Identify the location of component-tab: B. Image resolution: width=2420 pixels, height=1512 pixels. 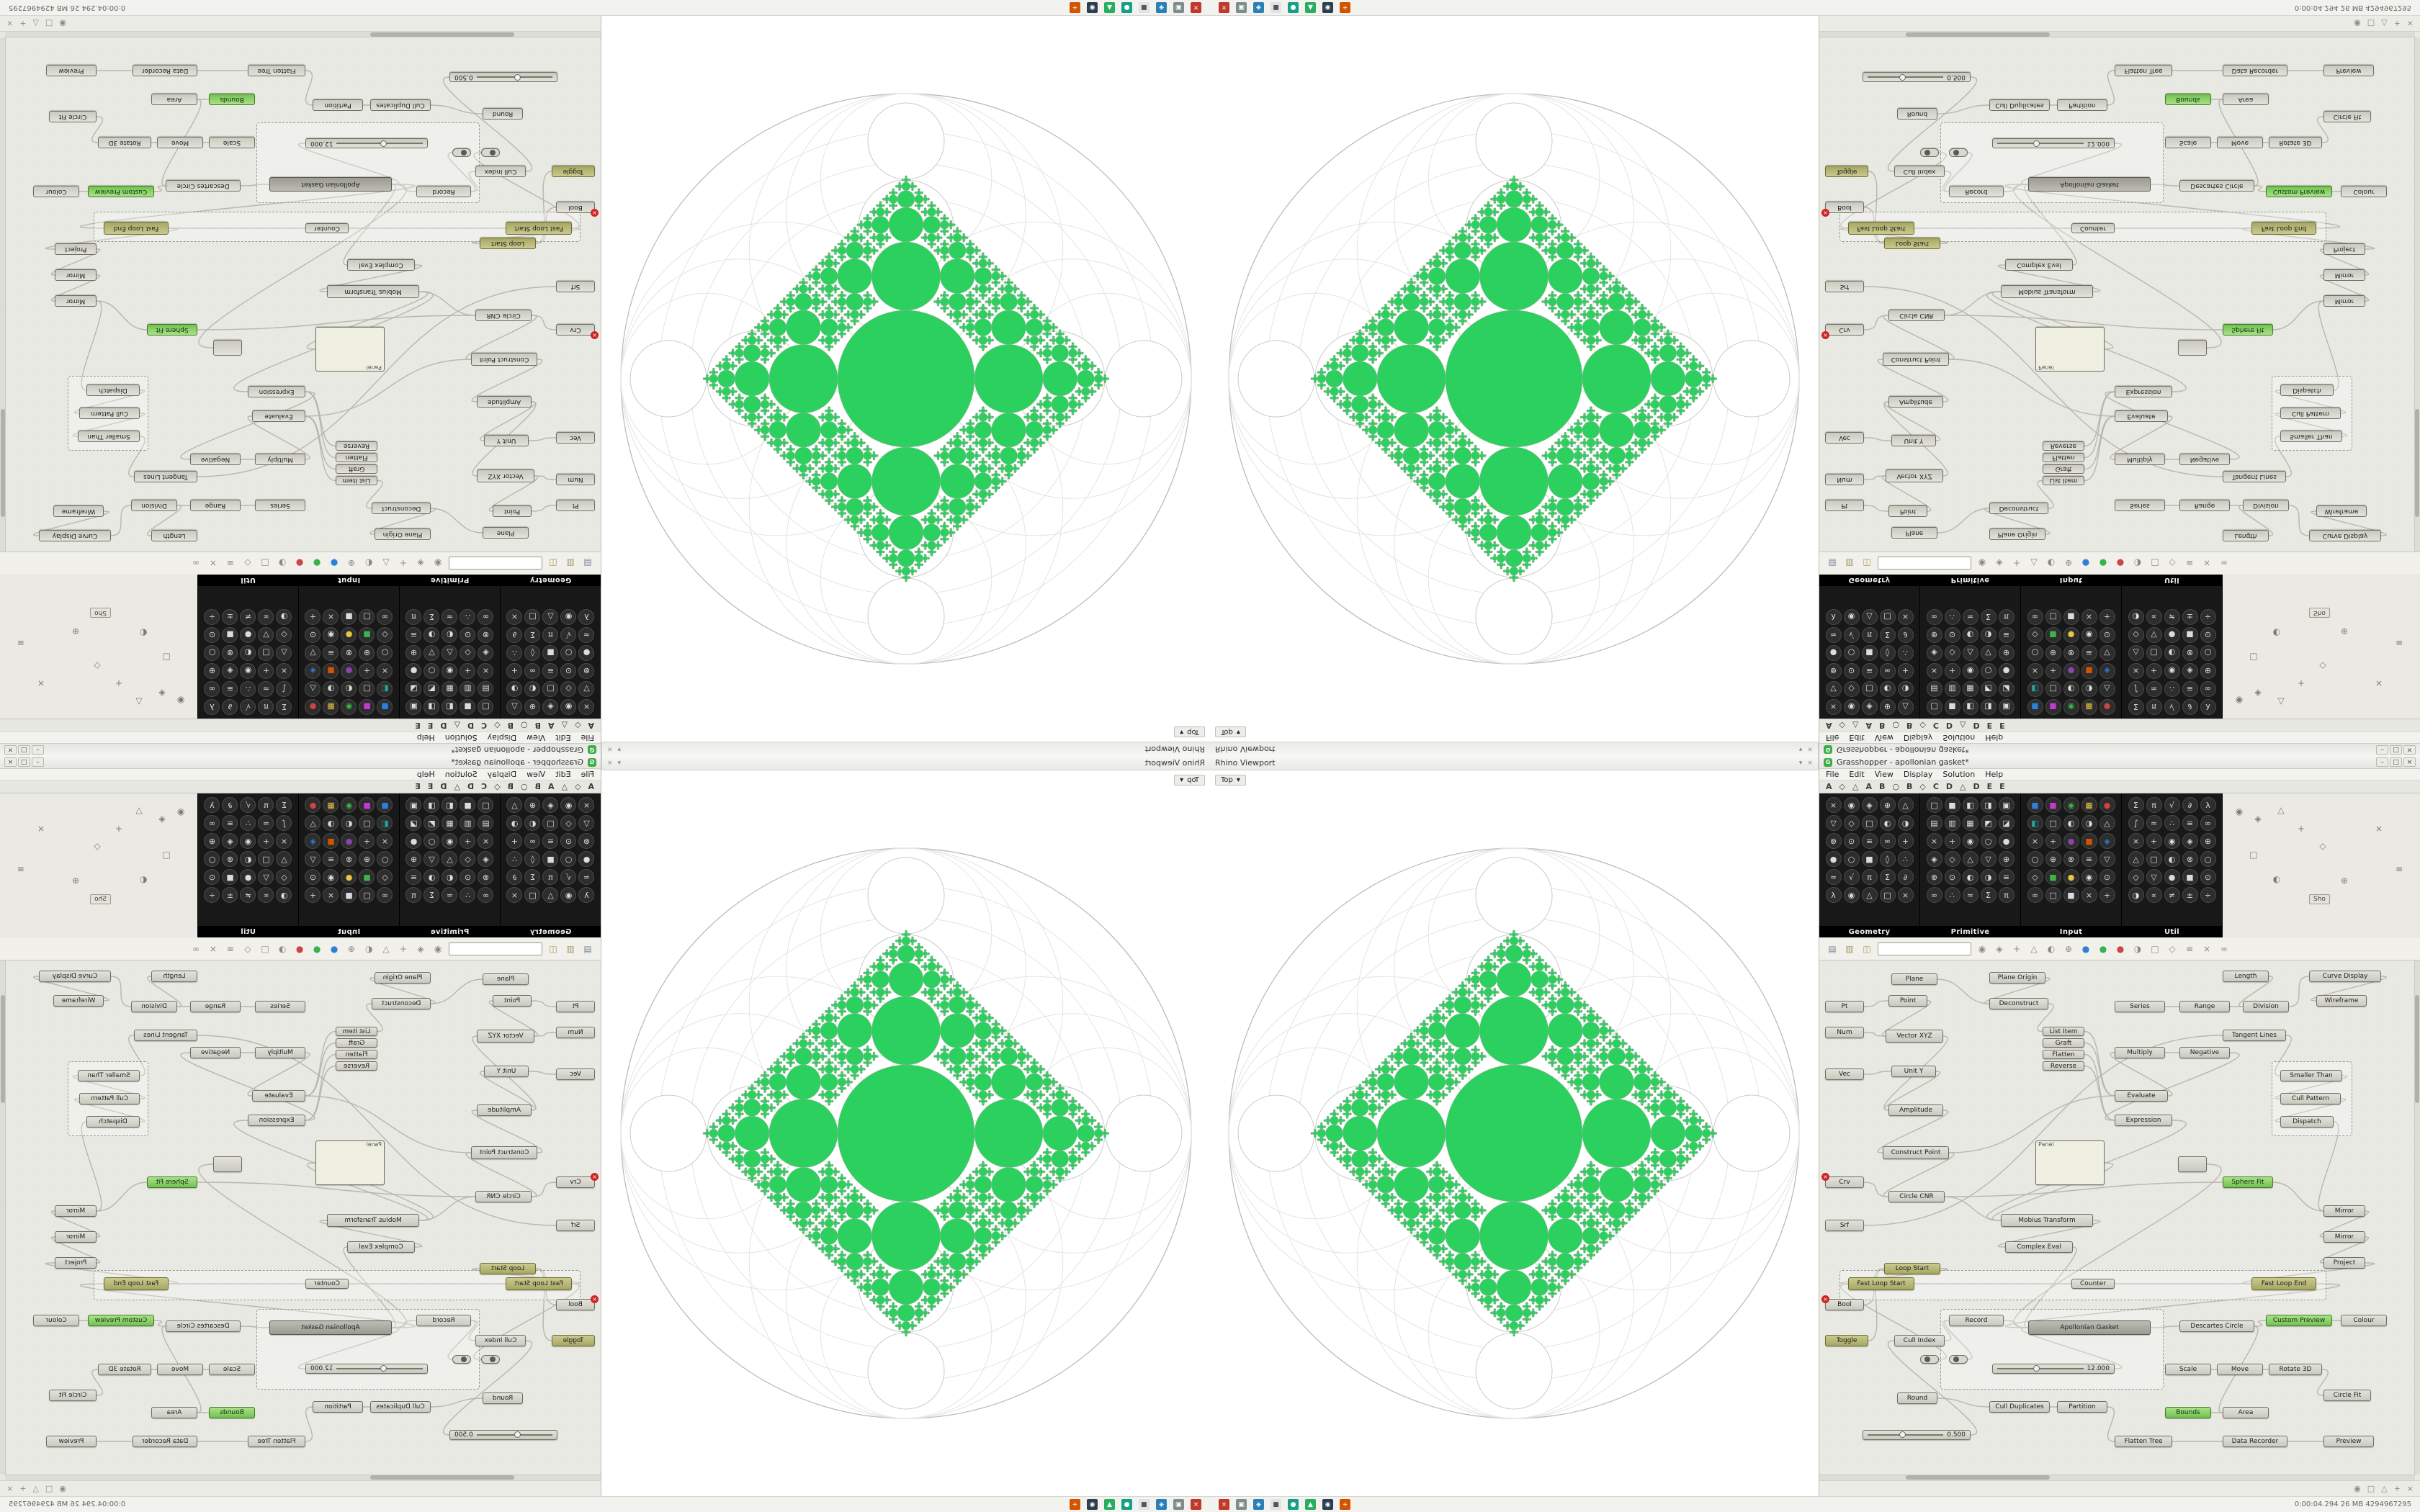
(1909, 786).